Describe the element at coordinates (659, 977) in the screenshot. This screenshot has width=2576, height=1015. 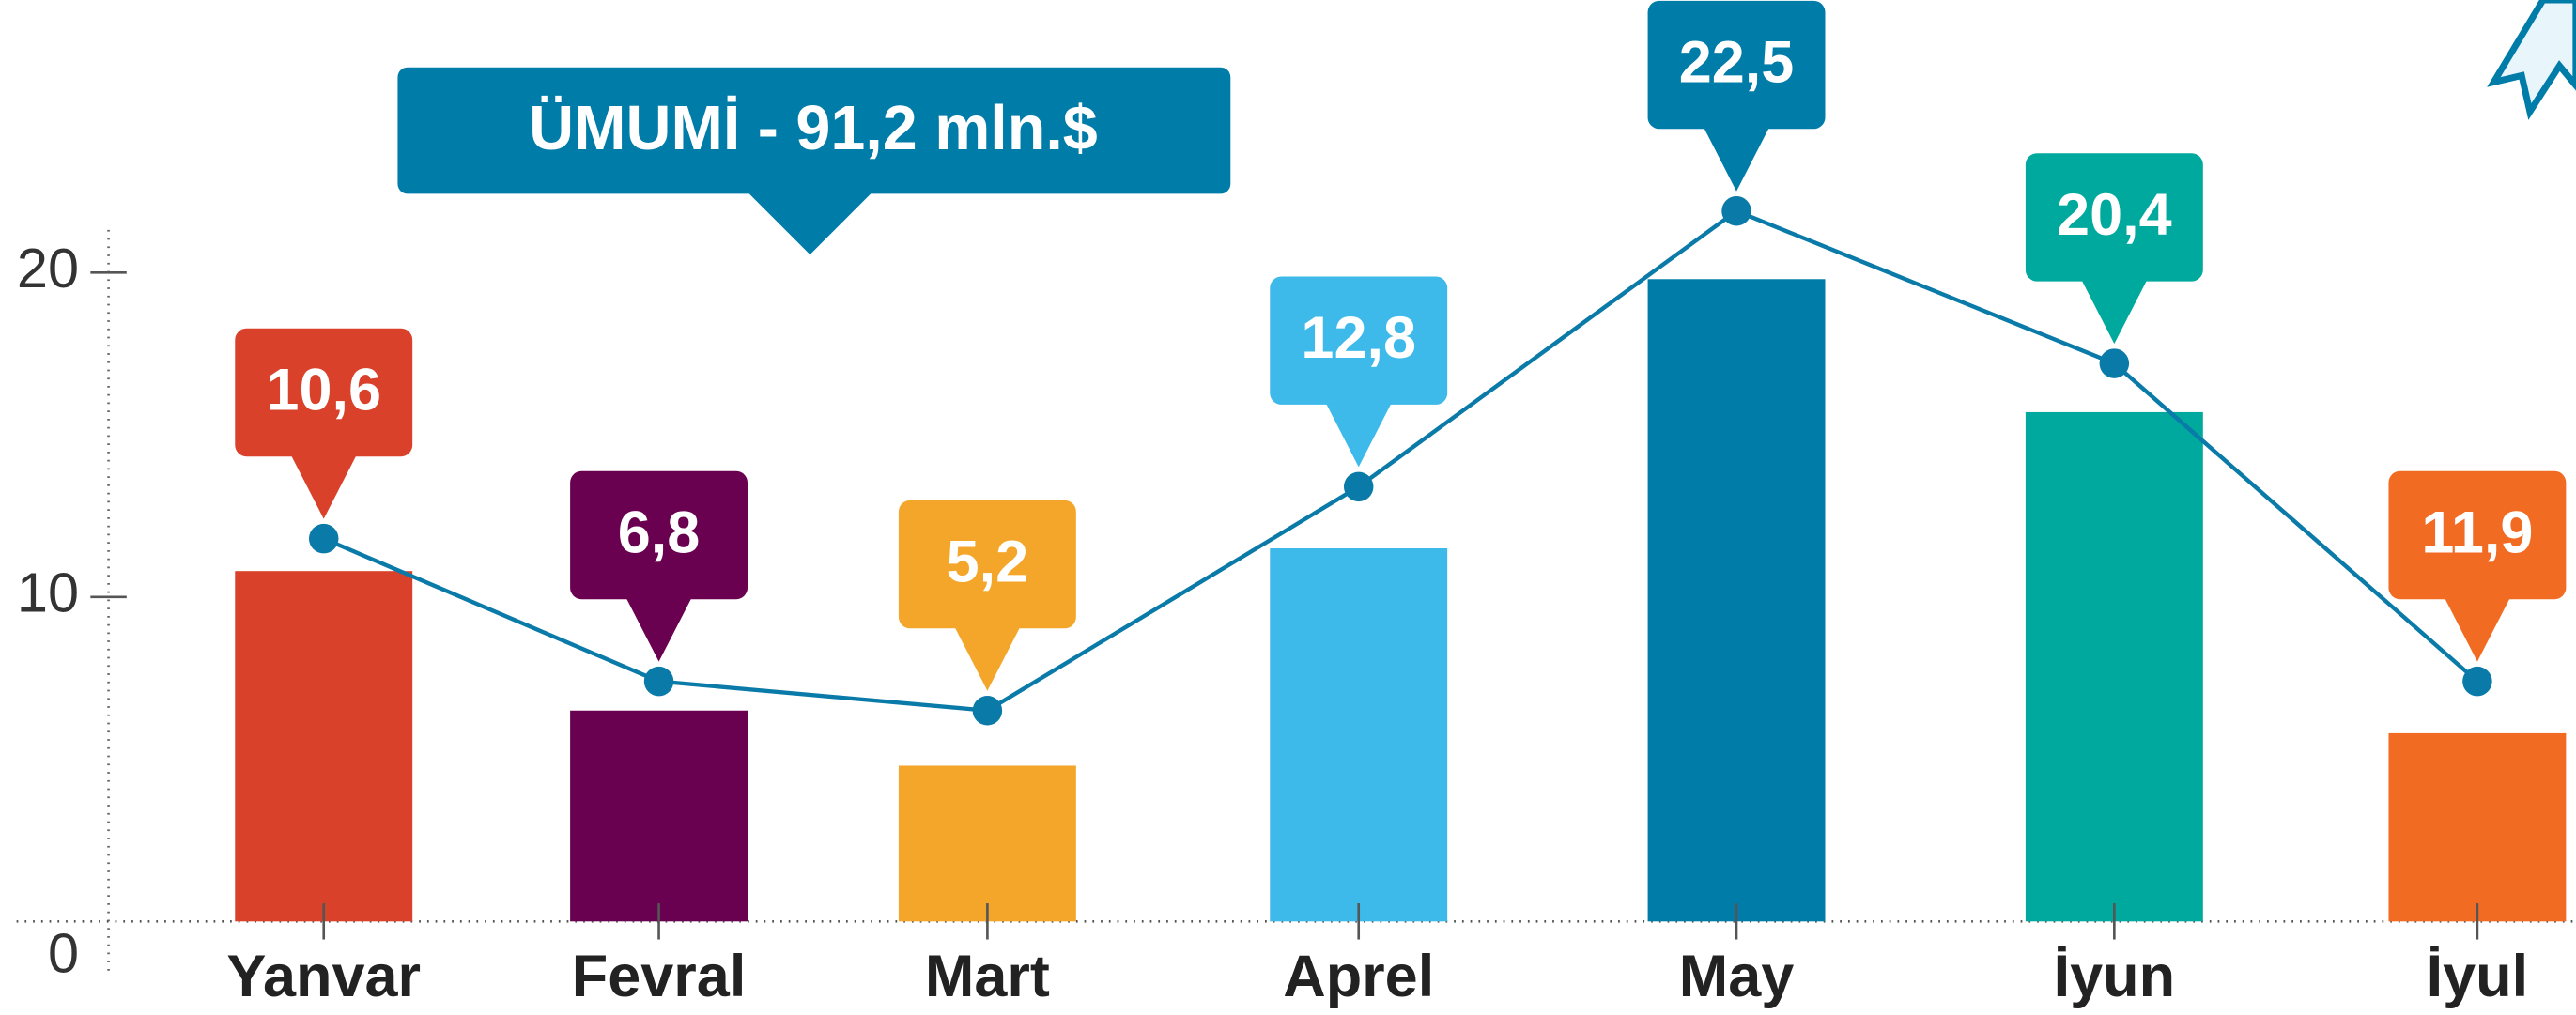
I see `x-tick-label: Fevral` at that location.